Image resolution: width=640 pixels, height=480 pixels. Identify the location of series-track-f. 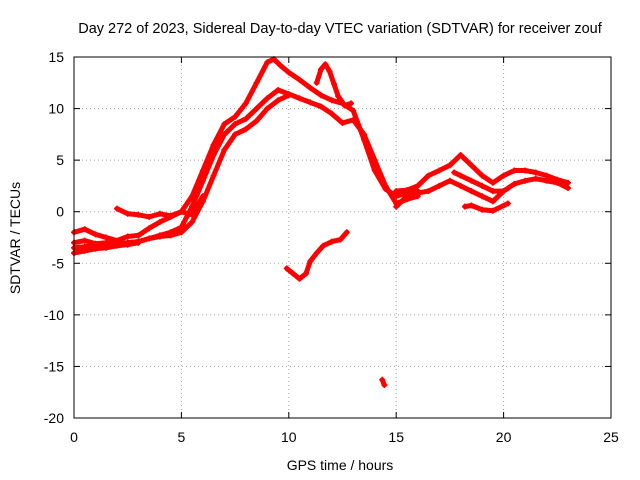
(316, 255).